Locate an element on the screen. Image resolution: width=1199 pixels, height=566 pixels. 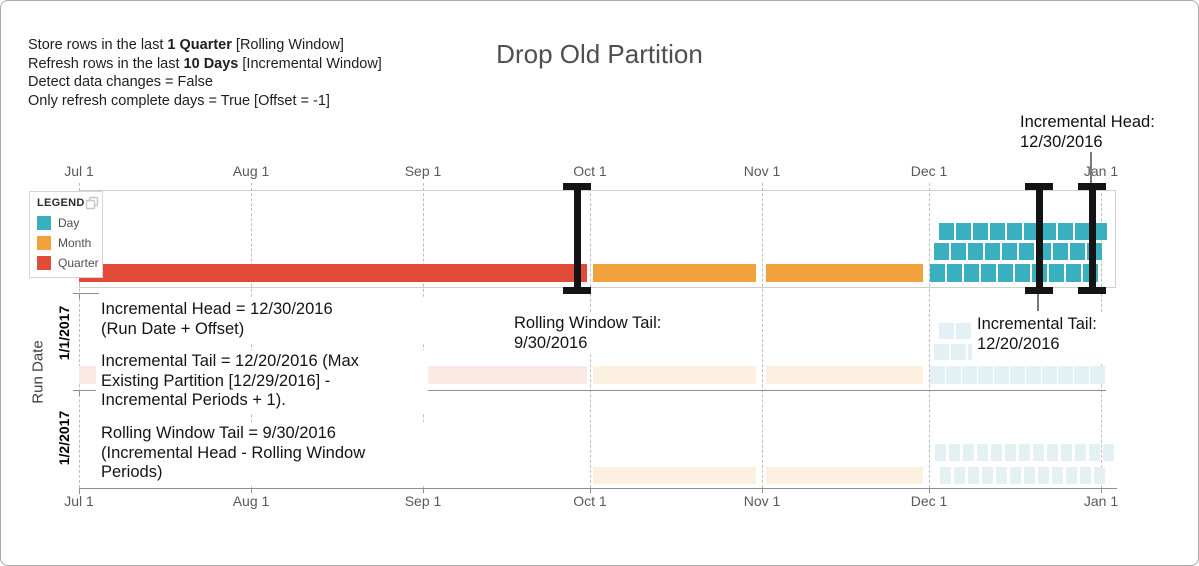
legend-swatch-quarter is located at coordinates (44, 263).